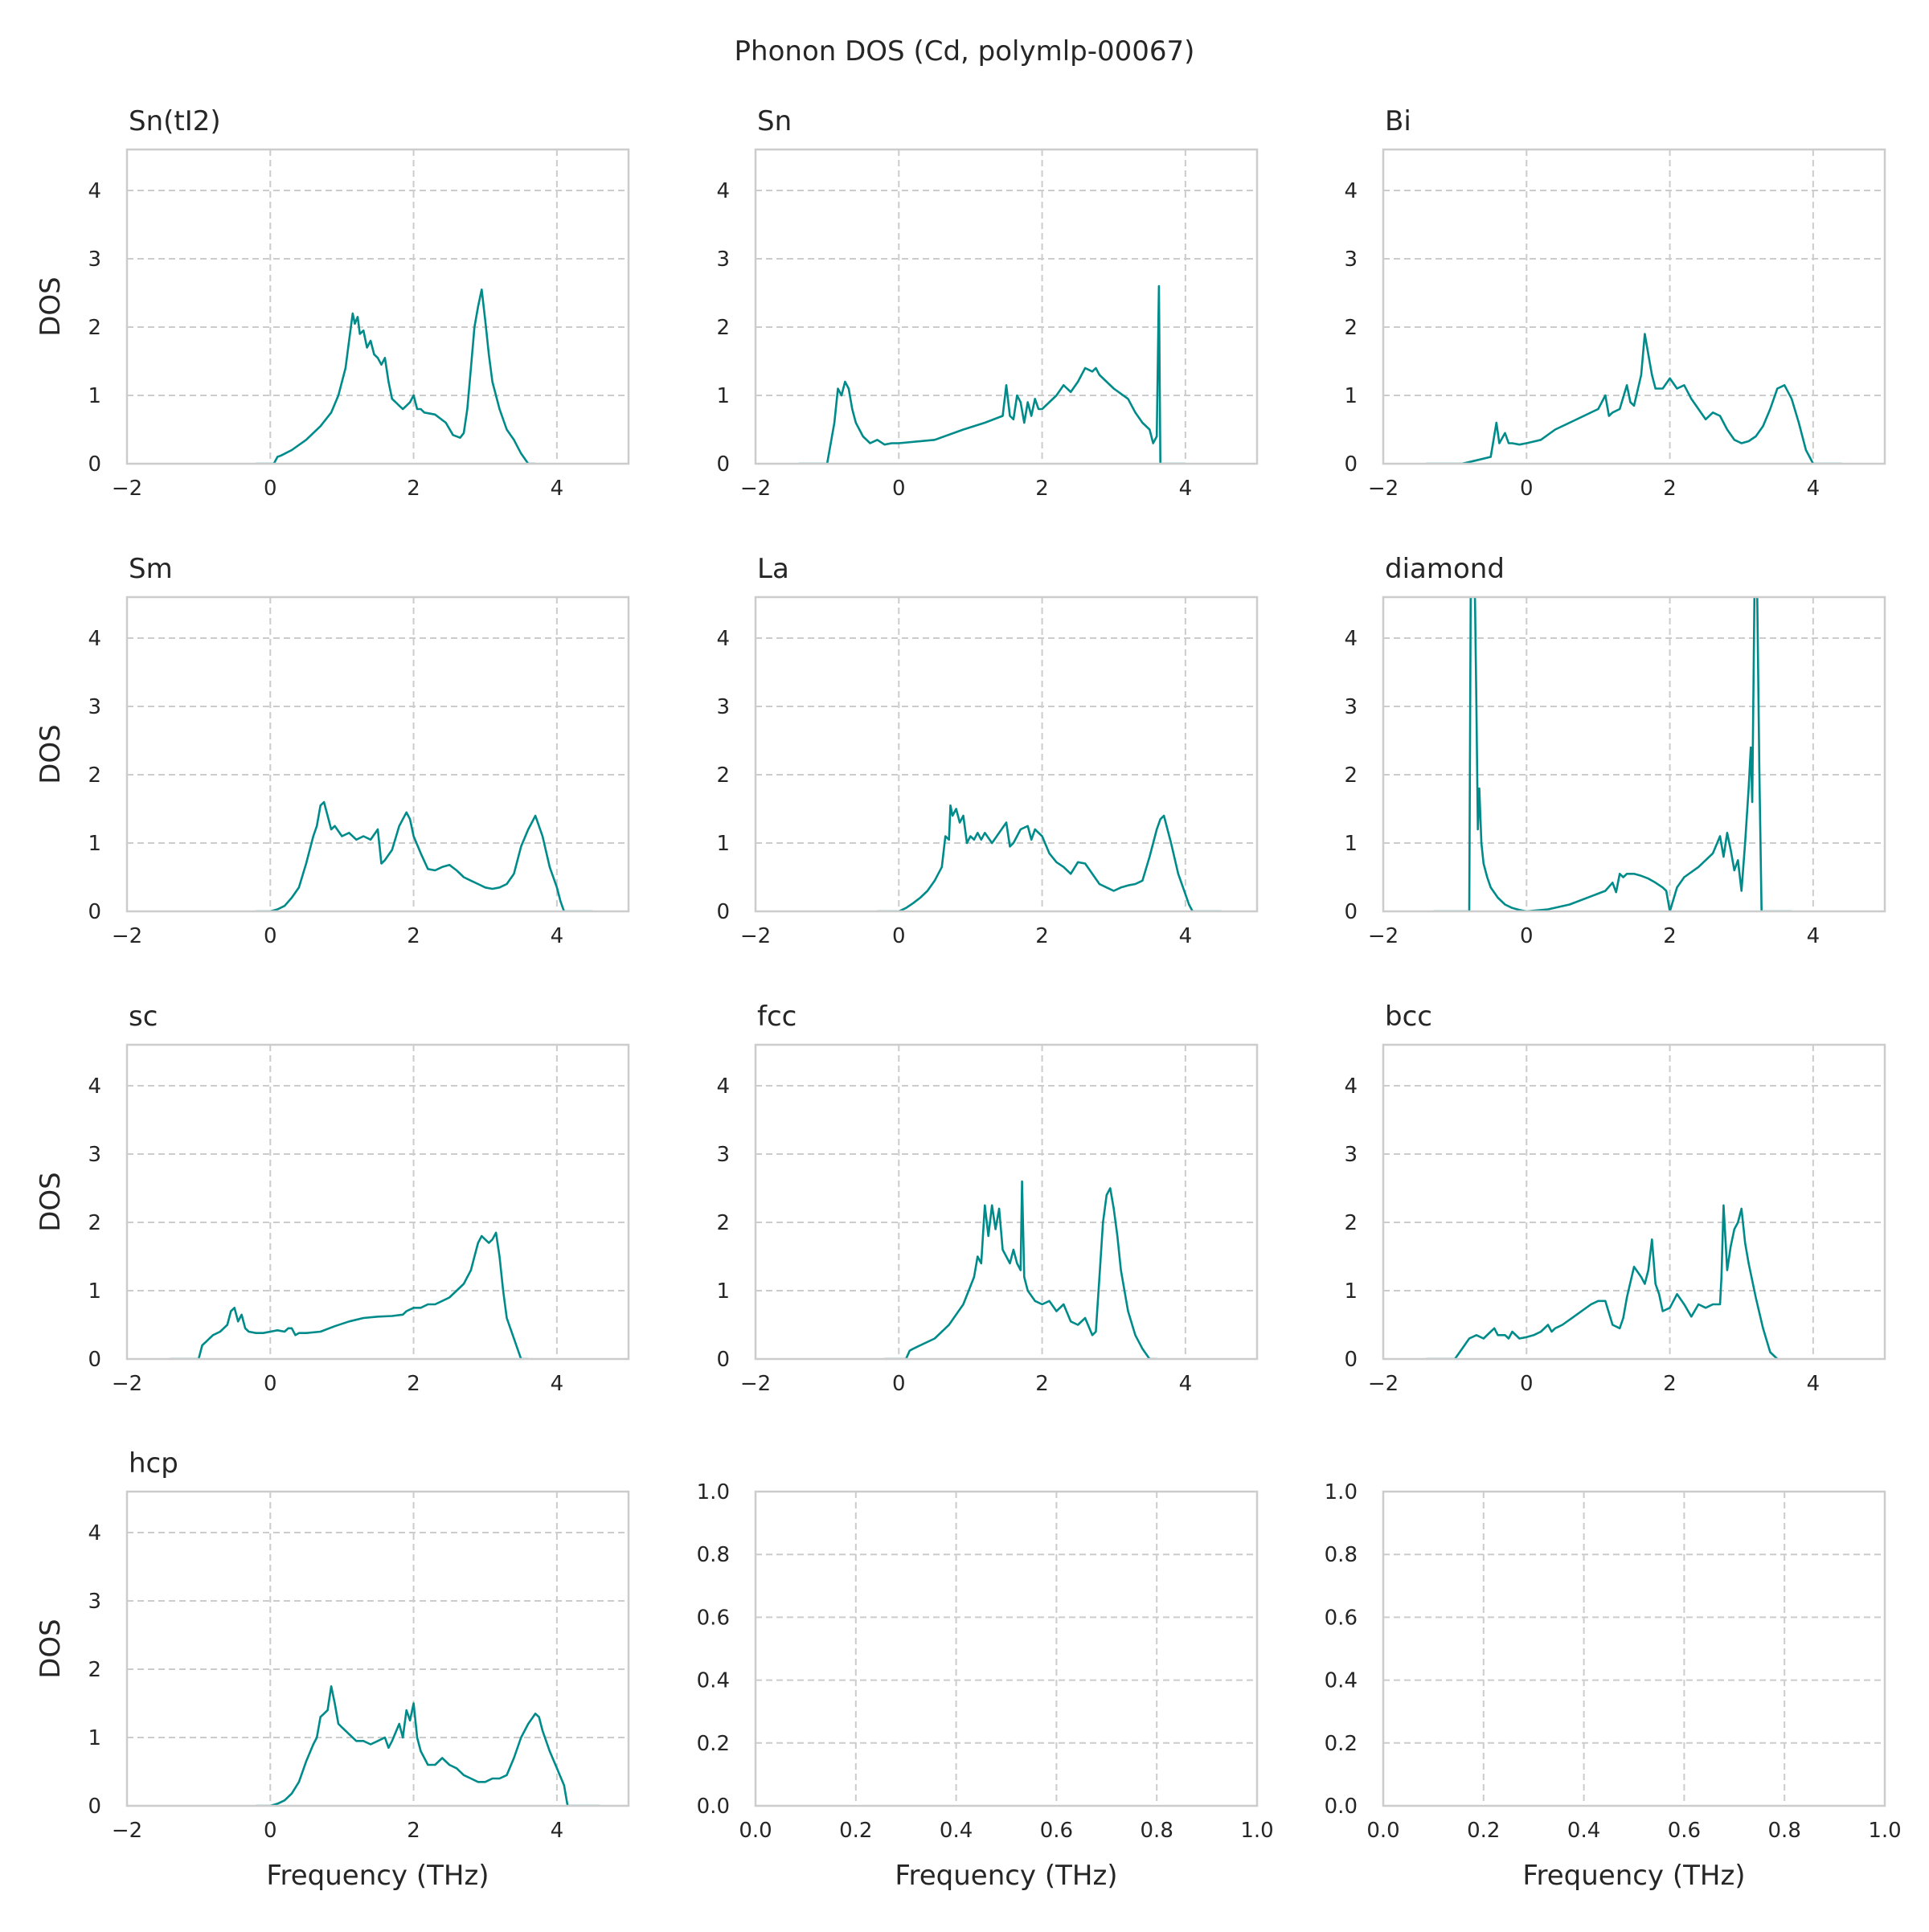 The width and height of the screenshot is (1929, 1932). I want to click on x-tick-label: 1.0, so click(1256, 1831).